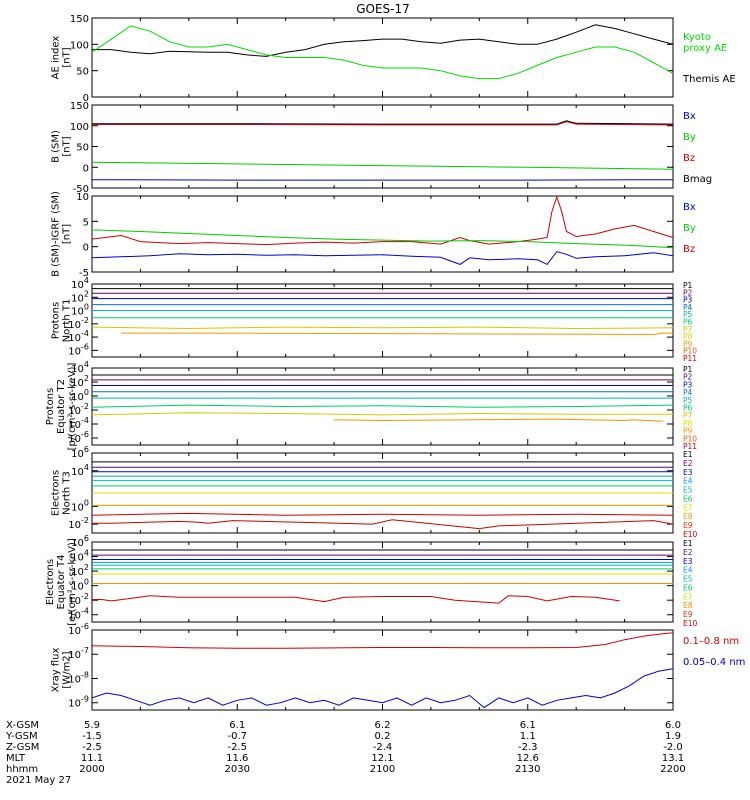 The height and width of the screenshot is (800, 750). What do you see at coordinates (56, 234) in the screenshot?
I see `y-axis-label: B (SM)-IGRF (SM)` at bounding box center [56, 234].